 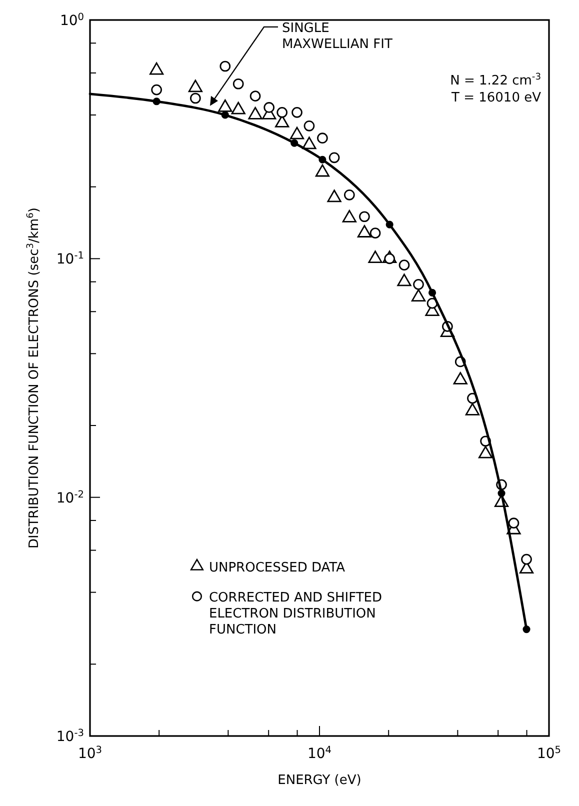 What do you see at coordinates (496, 80) in the screenshot?
I see `annotation: N = 1.22 cm$^{-3}$` at bounding box center [496, 80].